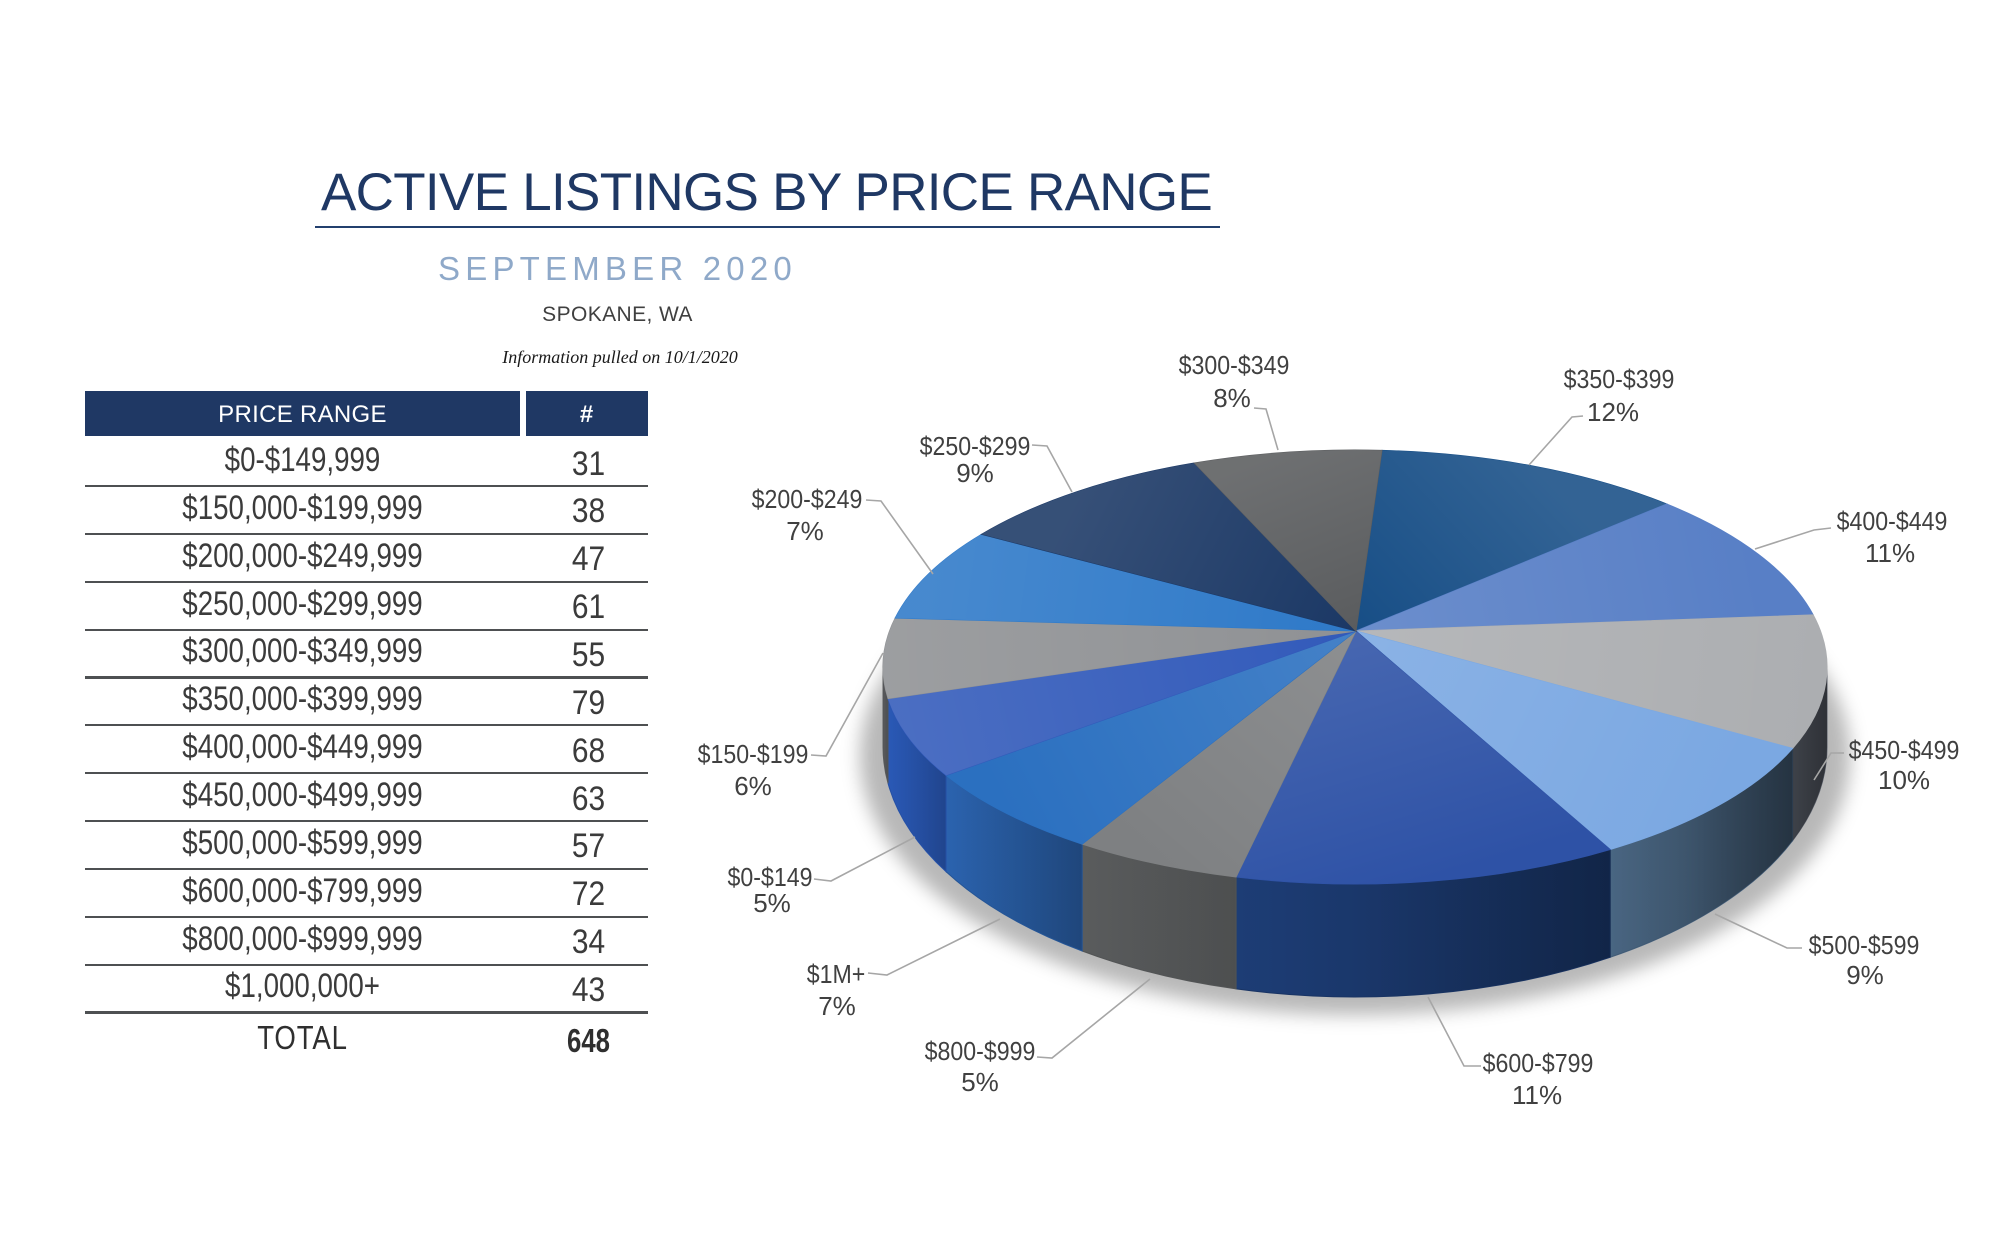  I want to click on svg-text: $400-$449, so click(1892, 522).